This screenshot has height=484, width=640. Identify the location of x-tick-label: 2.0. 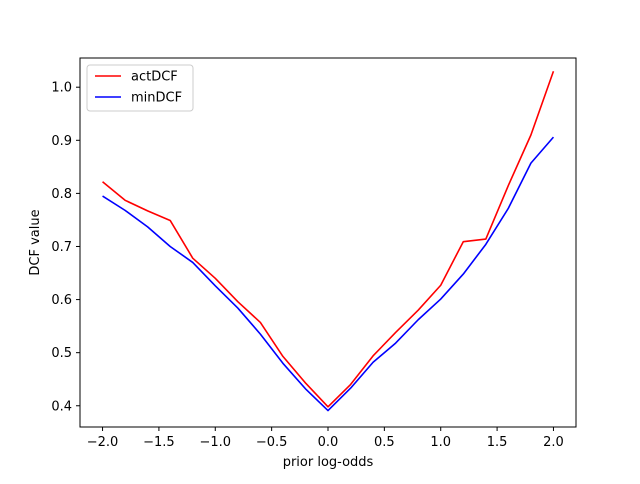
(553, 442).